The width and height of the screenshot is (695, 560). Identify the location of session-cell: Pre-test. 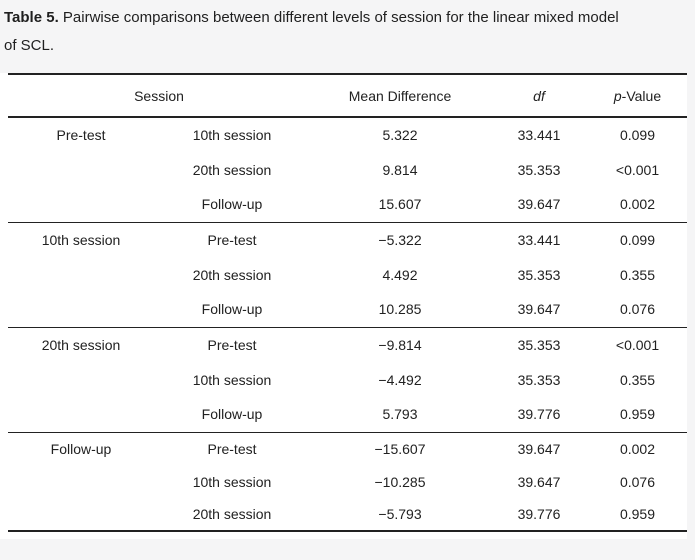
(81, 135).